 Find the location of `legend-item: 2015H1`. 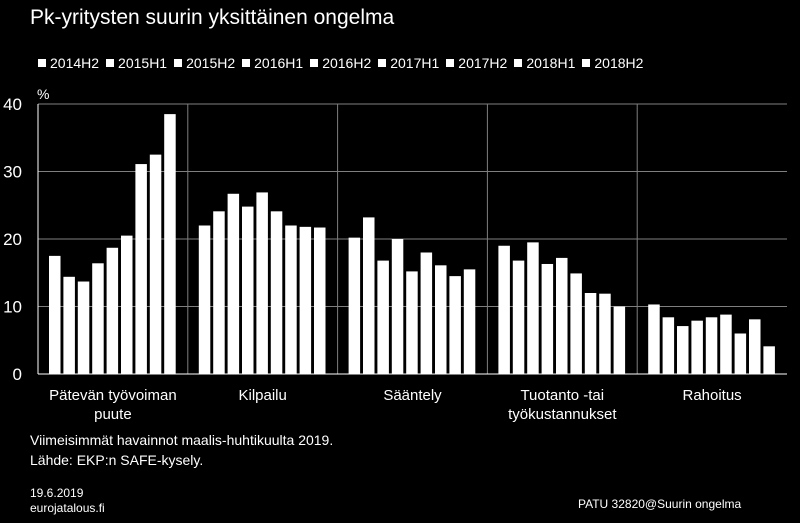

legend-item: 2015H1 is located at coordinates (136, 63).